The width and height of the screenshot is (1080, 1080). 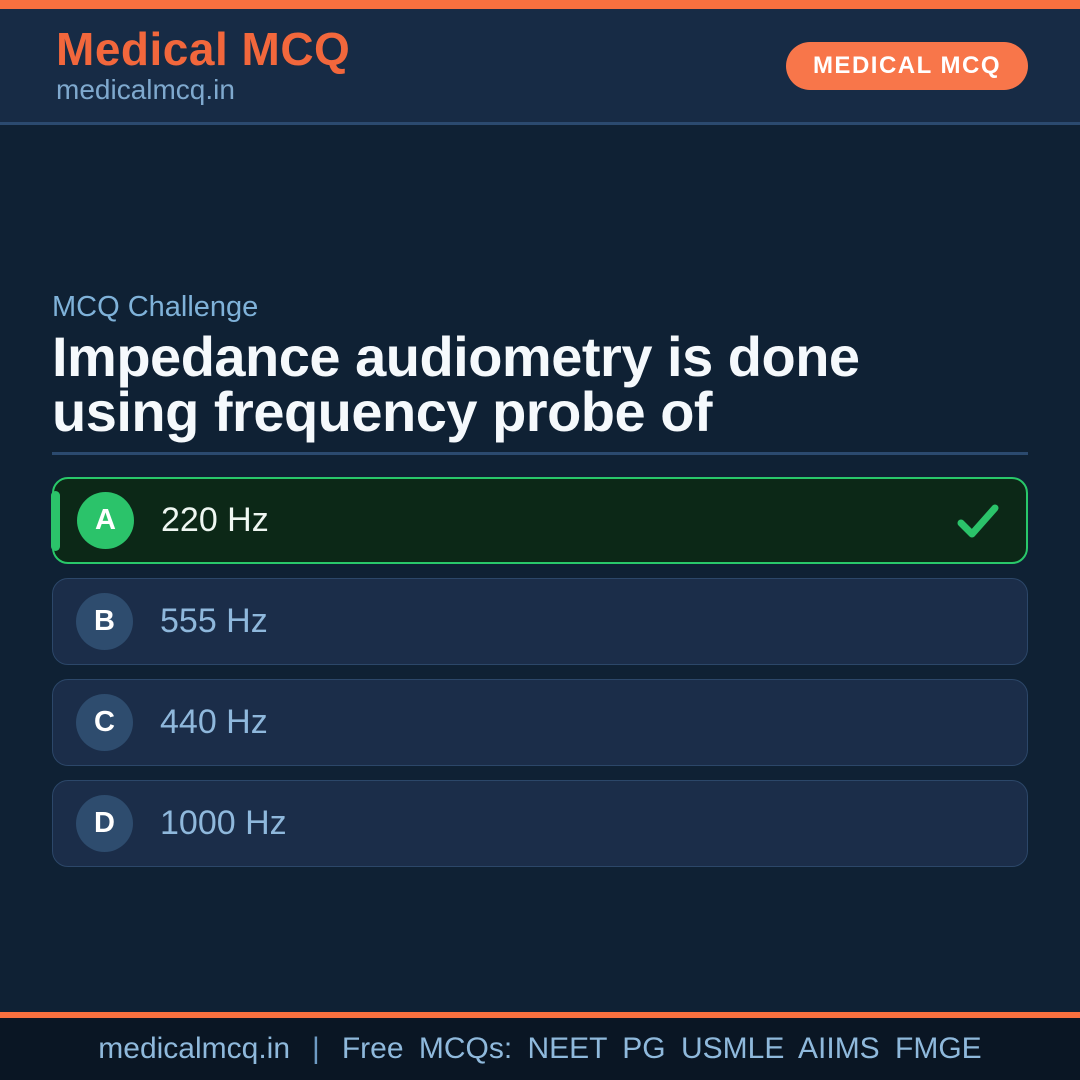 I want to click on option-d-label: 1000 Hz, so click(x=223, y=823).